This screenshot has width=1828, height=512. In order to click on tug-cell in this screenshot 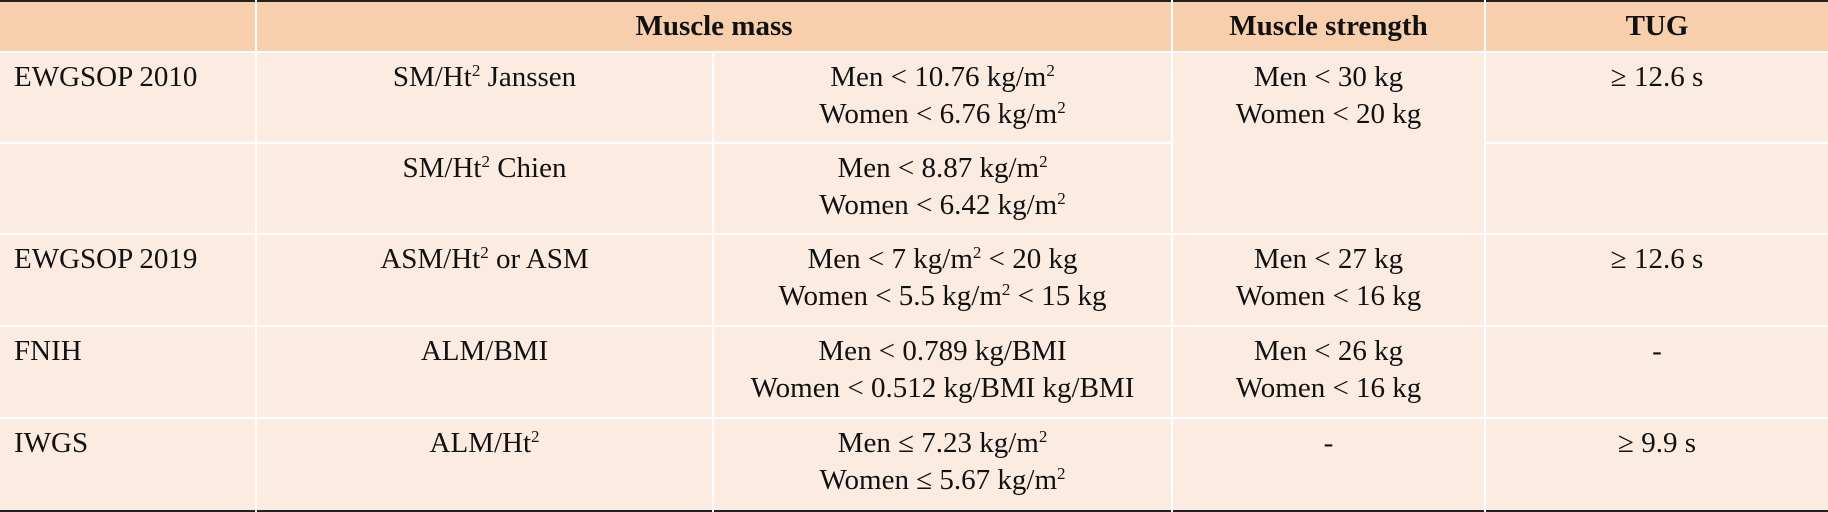, I will do `click(1656, 188)`.